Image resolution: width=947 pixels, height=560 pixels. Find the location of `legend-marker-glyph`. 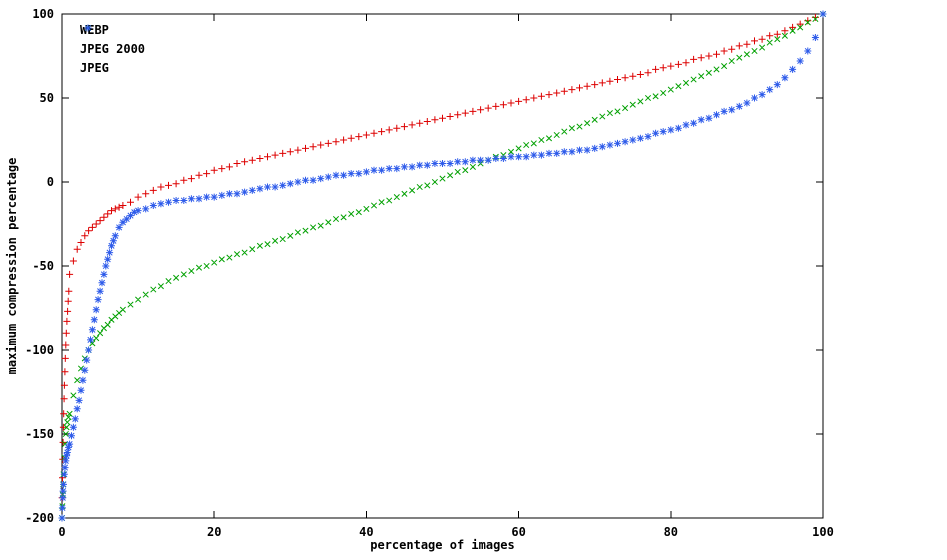

legend-marker-glyph is located at coordinates (88, 28).